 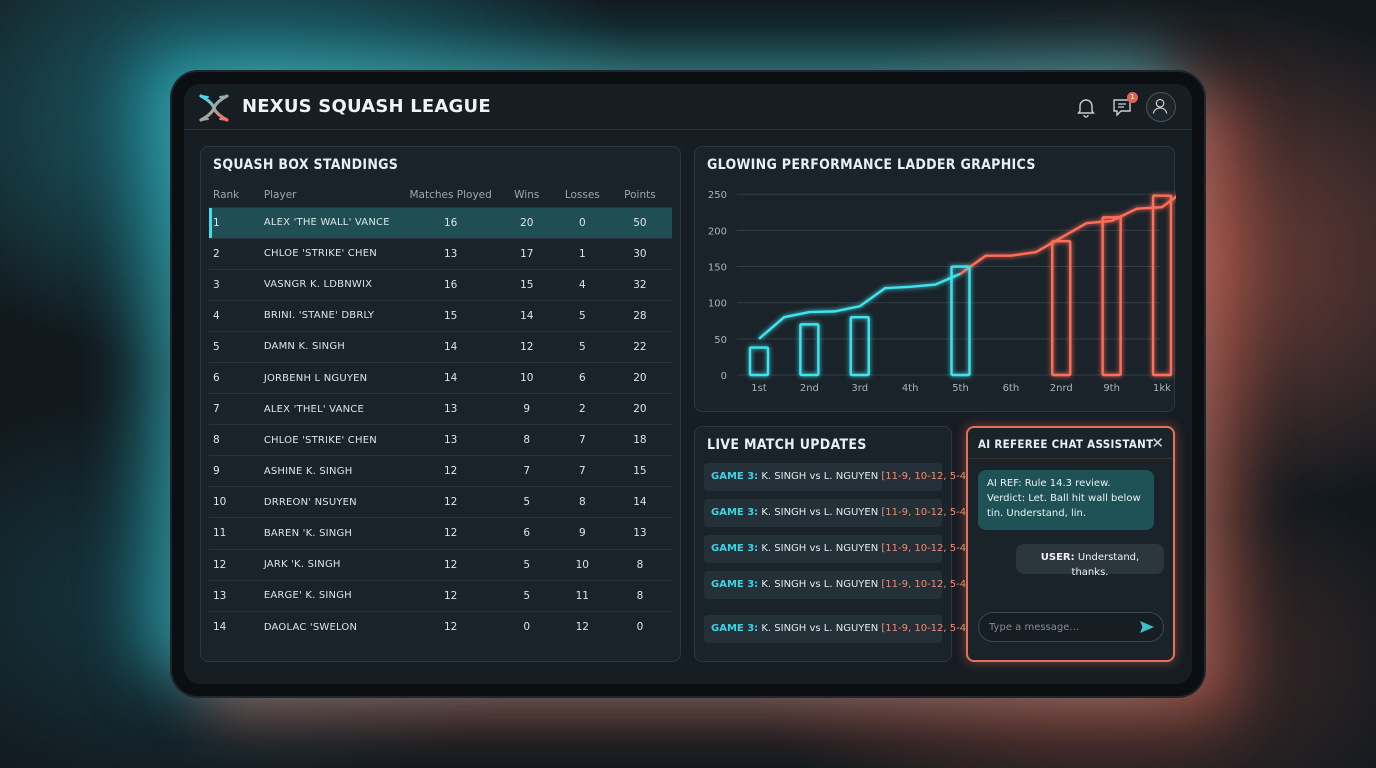 What do you see at coordinates (639, 440) in the screenshot?
I see `points-cell: 18` at bounding box center [639, 440].